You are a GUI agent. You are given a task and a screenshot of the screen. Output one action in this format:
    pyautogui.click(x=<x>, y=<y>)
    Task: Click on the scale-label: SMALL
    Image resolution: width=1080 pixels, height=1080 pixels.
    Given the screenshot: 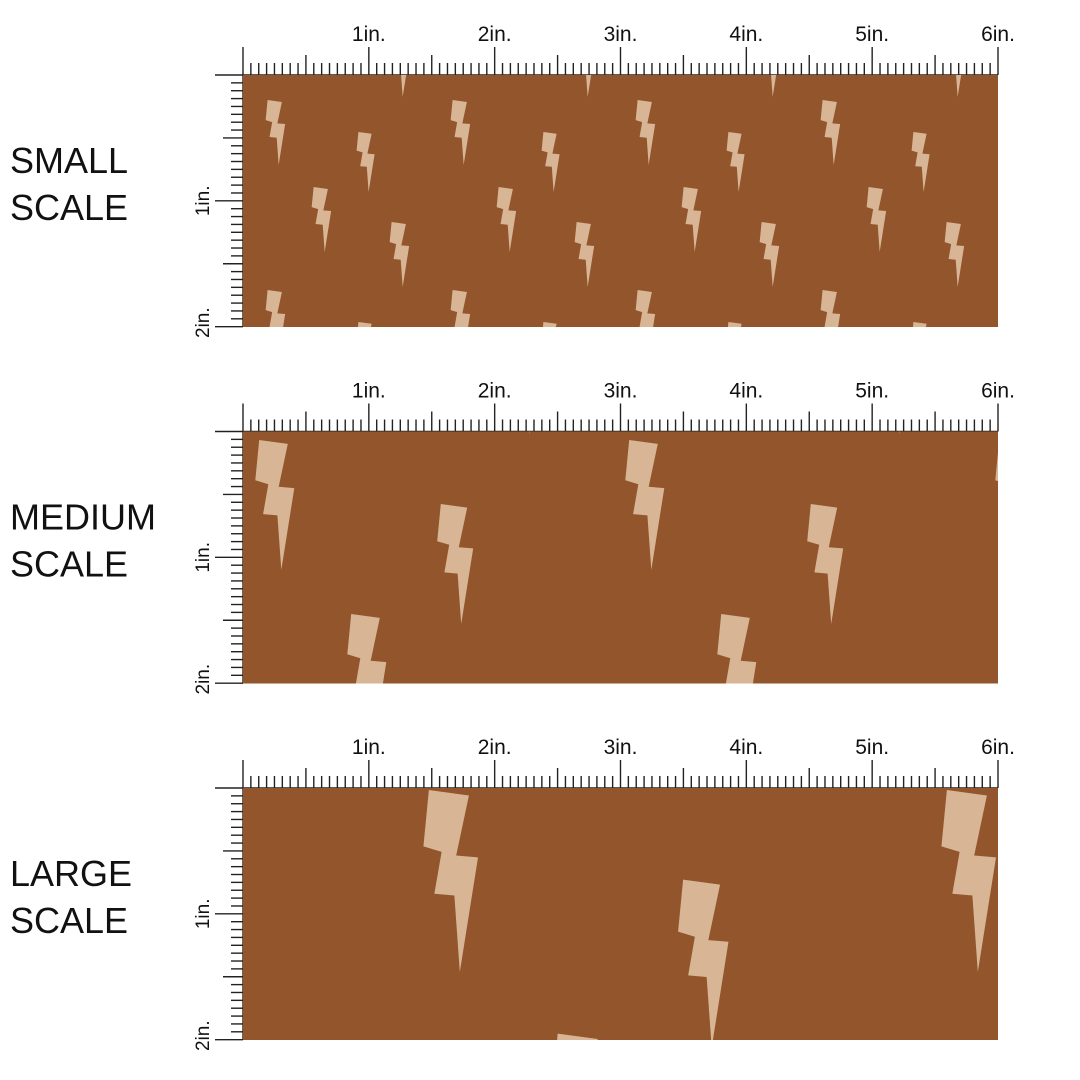 What is the action you would take?
    pyautogui.click(x=69, y=160)
    